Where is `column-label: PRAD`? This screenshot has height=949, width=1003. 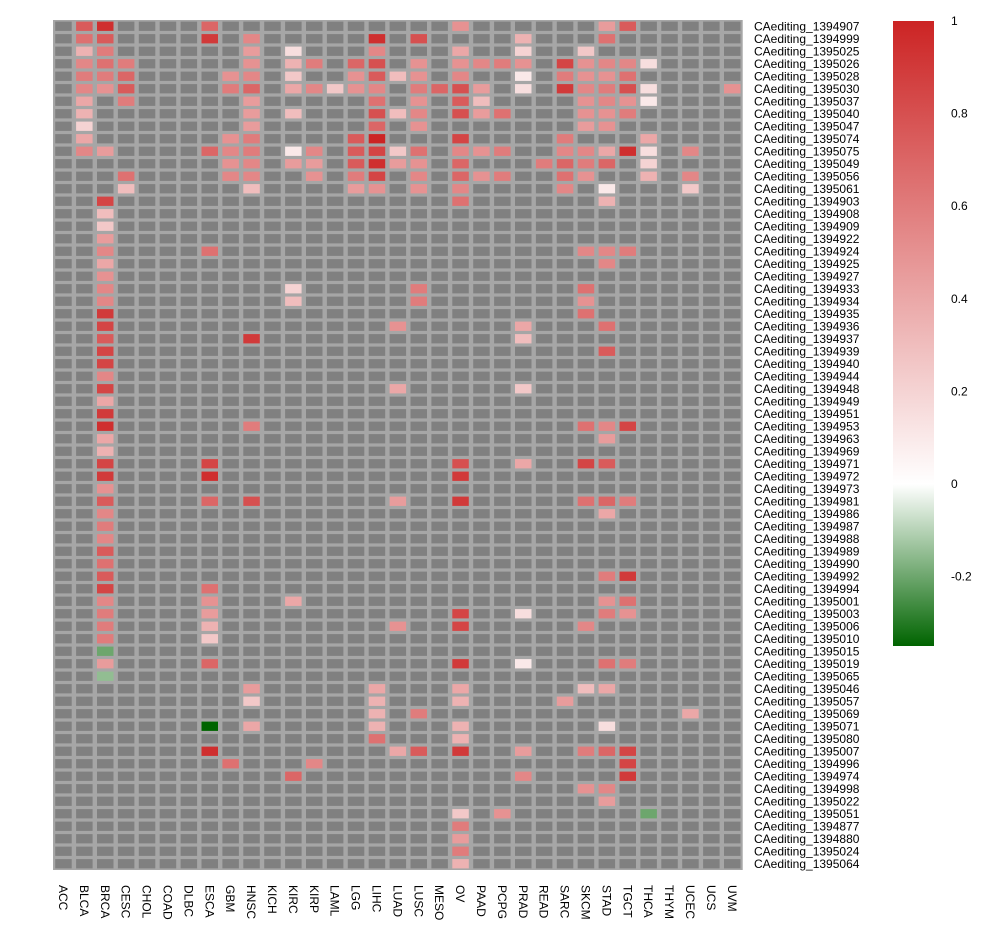 column-label: PRAD is located at coordinates (523, 902).